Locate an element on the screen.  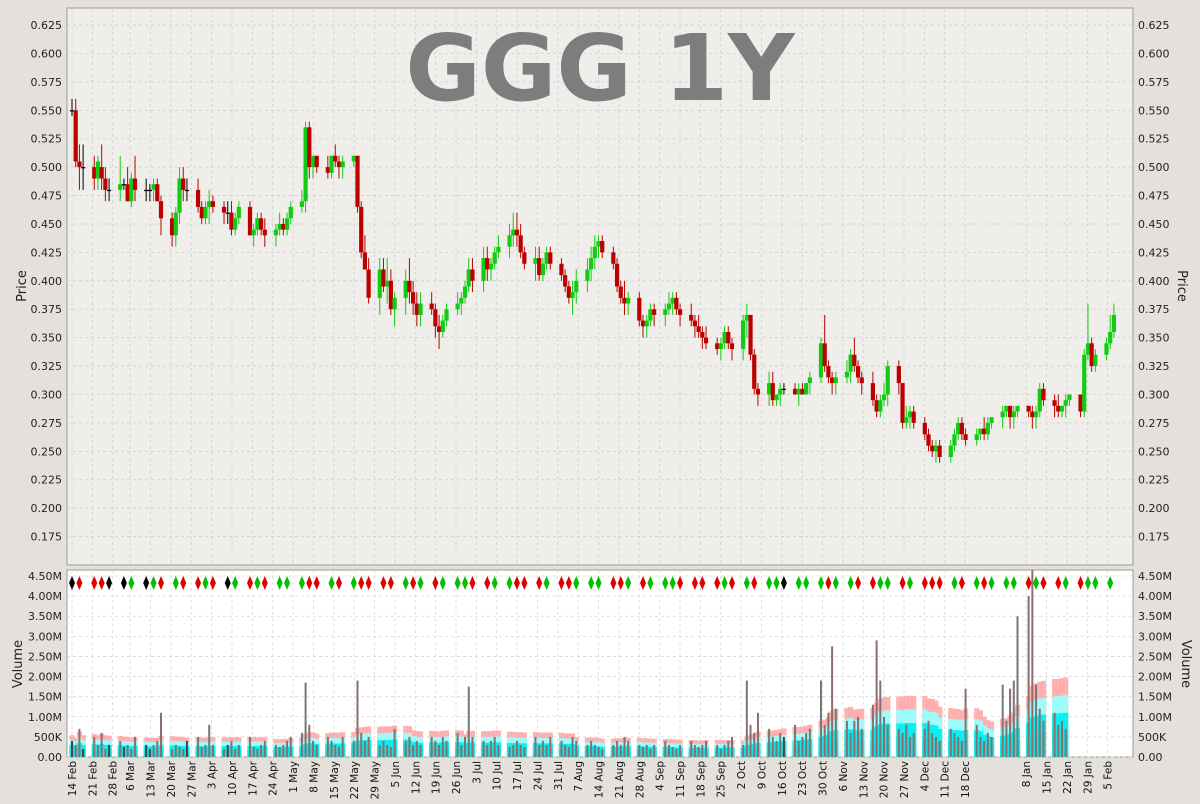
price-tick-left: 0.500 is located at coordinates (47, 167).